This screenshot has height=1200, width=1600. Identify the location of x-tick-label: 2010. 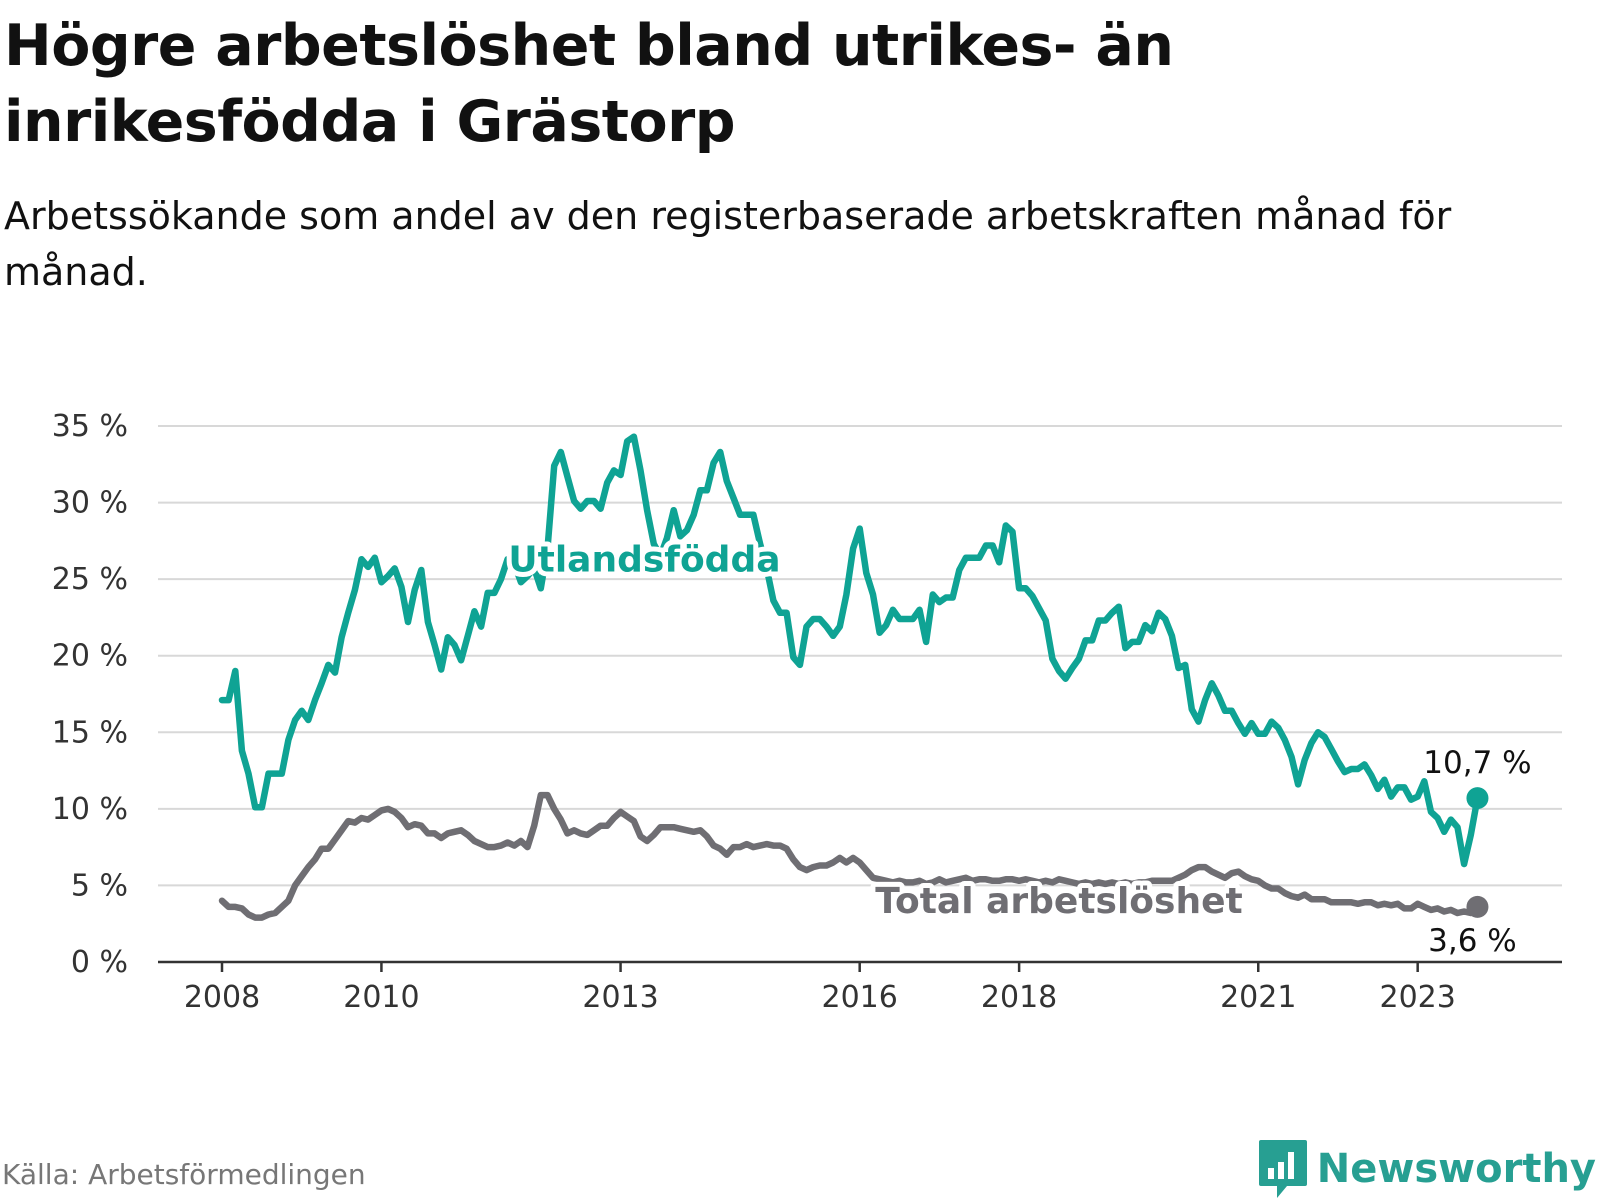
(381, 997).